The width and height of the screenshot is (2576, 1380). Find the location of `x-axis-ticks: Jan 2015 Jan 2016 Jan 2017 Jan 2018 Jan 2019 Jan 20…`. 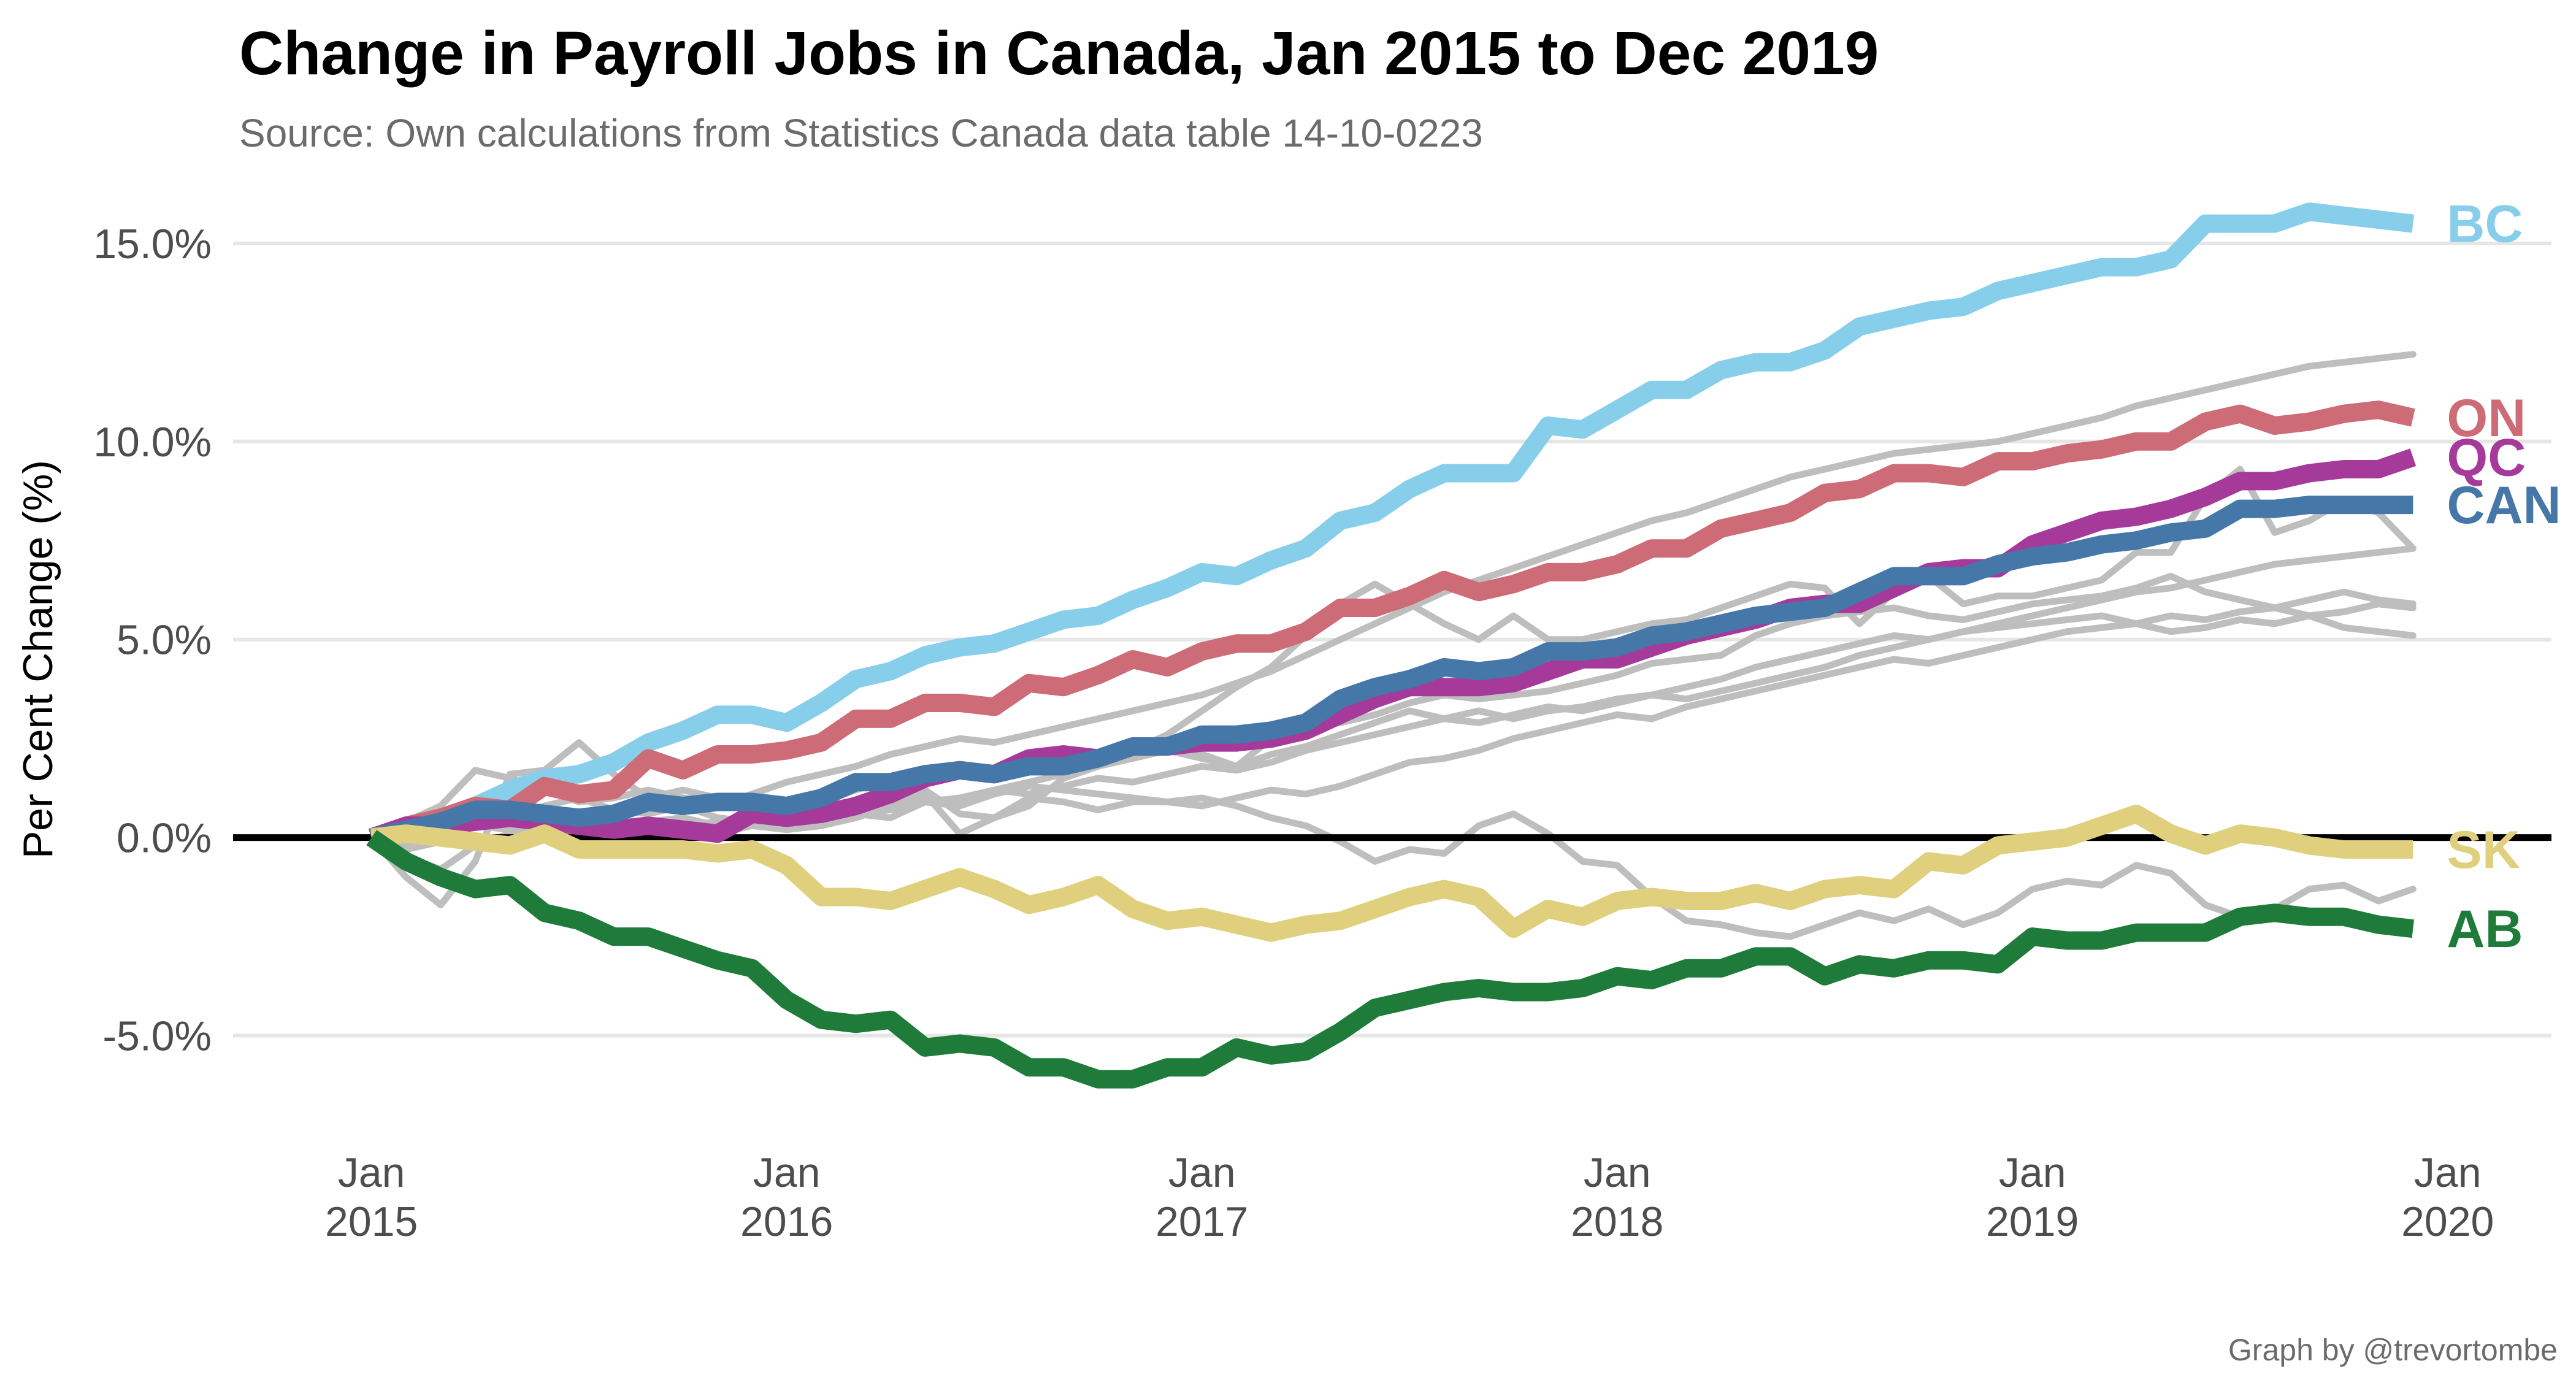

x-axis-ticks: Jan 2015 Jan 2016 Jan 2017 Jan 2018 Jan 2019 Jan 20… is located at coordinates (1409, 1197).